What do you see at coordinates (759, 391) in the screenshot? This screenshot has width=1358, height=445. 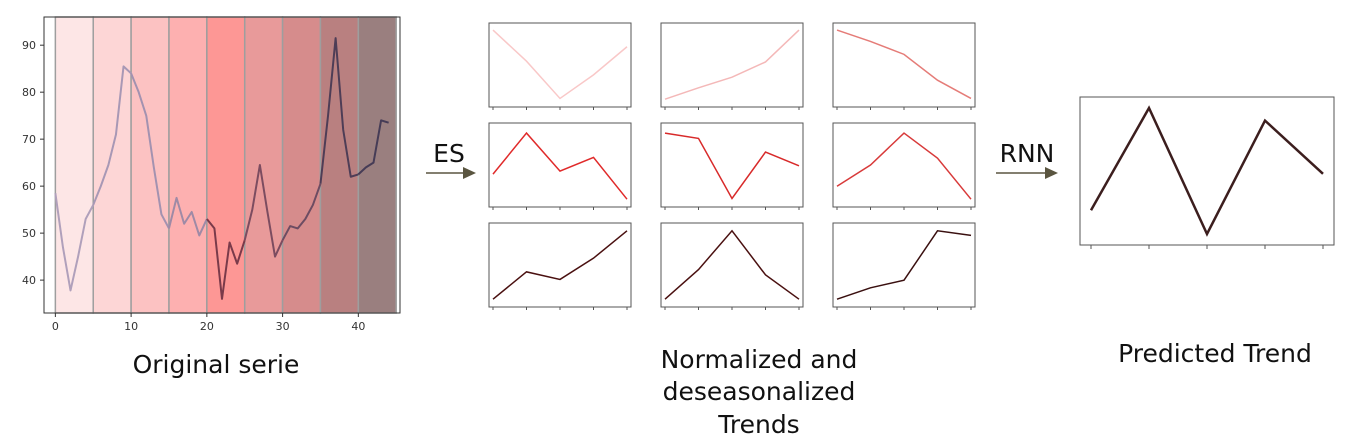 I see `caption-normalized-2: deseasonalized` at bounding box center [759, 391].